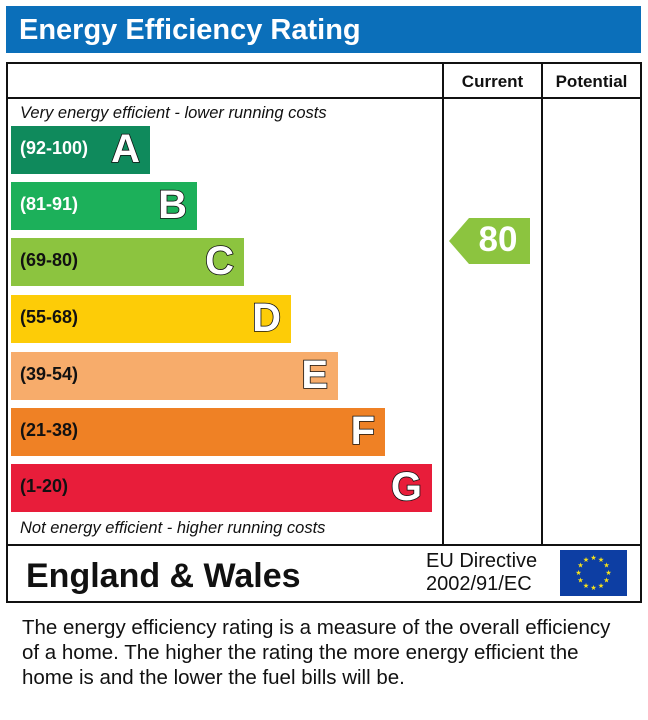  I want to click on current-rating-arrow: 80, so click(489, 241).